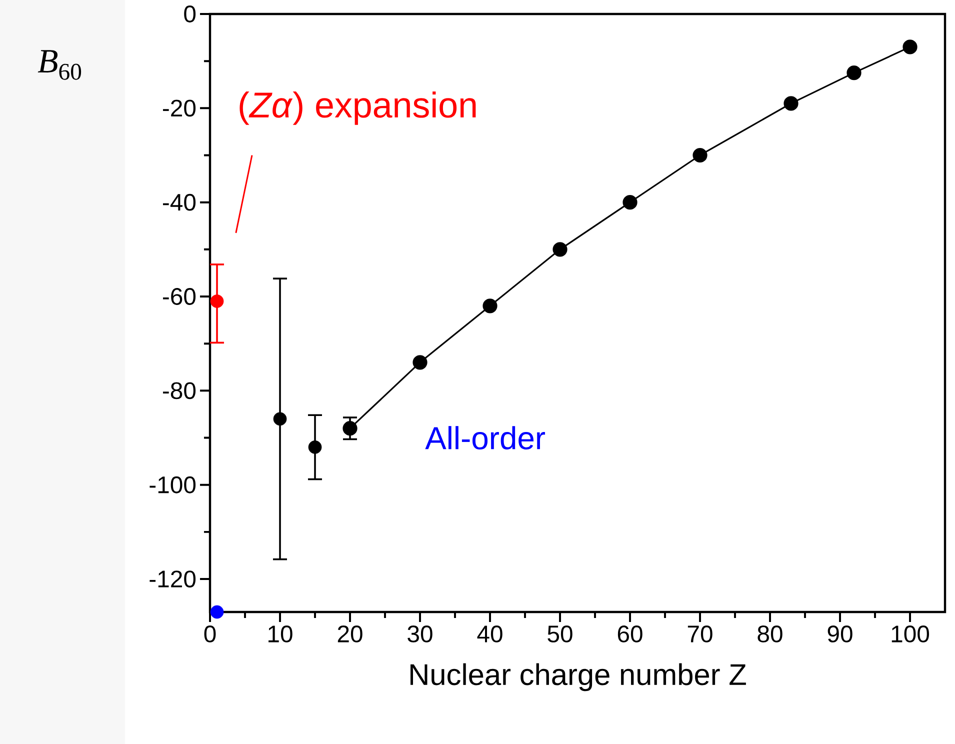 The image size is (955, 744). What do you see at coordinates (60, 65) in the screenshot?
I see `y-axis-title: B$_{60}$` at bounding box center [60, 65].